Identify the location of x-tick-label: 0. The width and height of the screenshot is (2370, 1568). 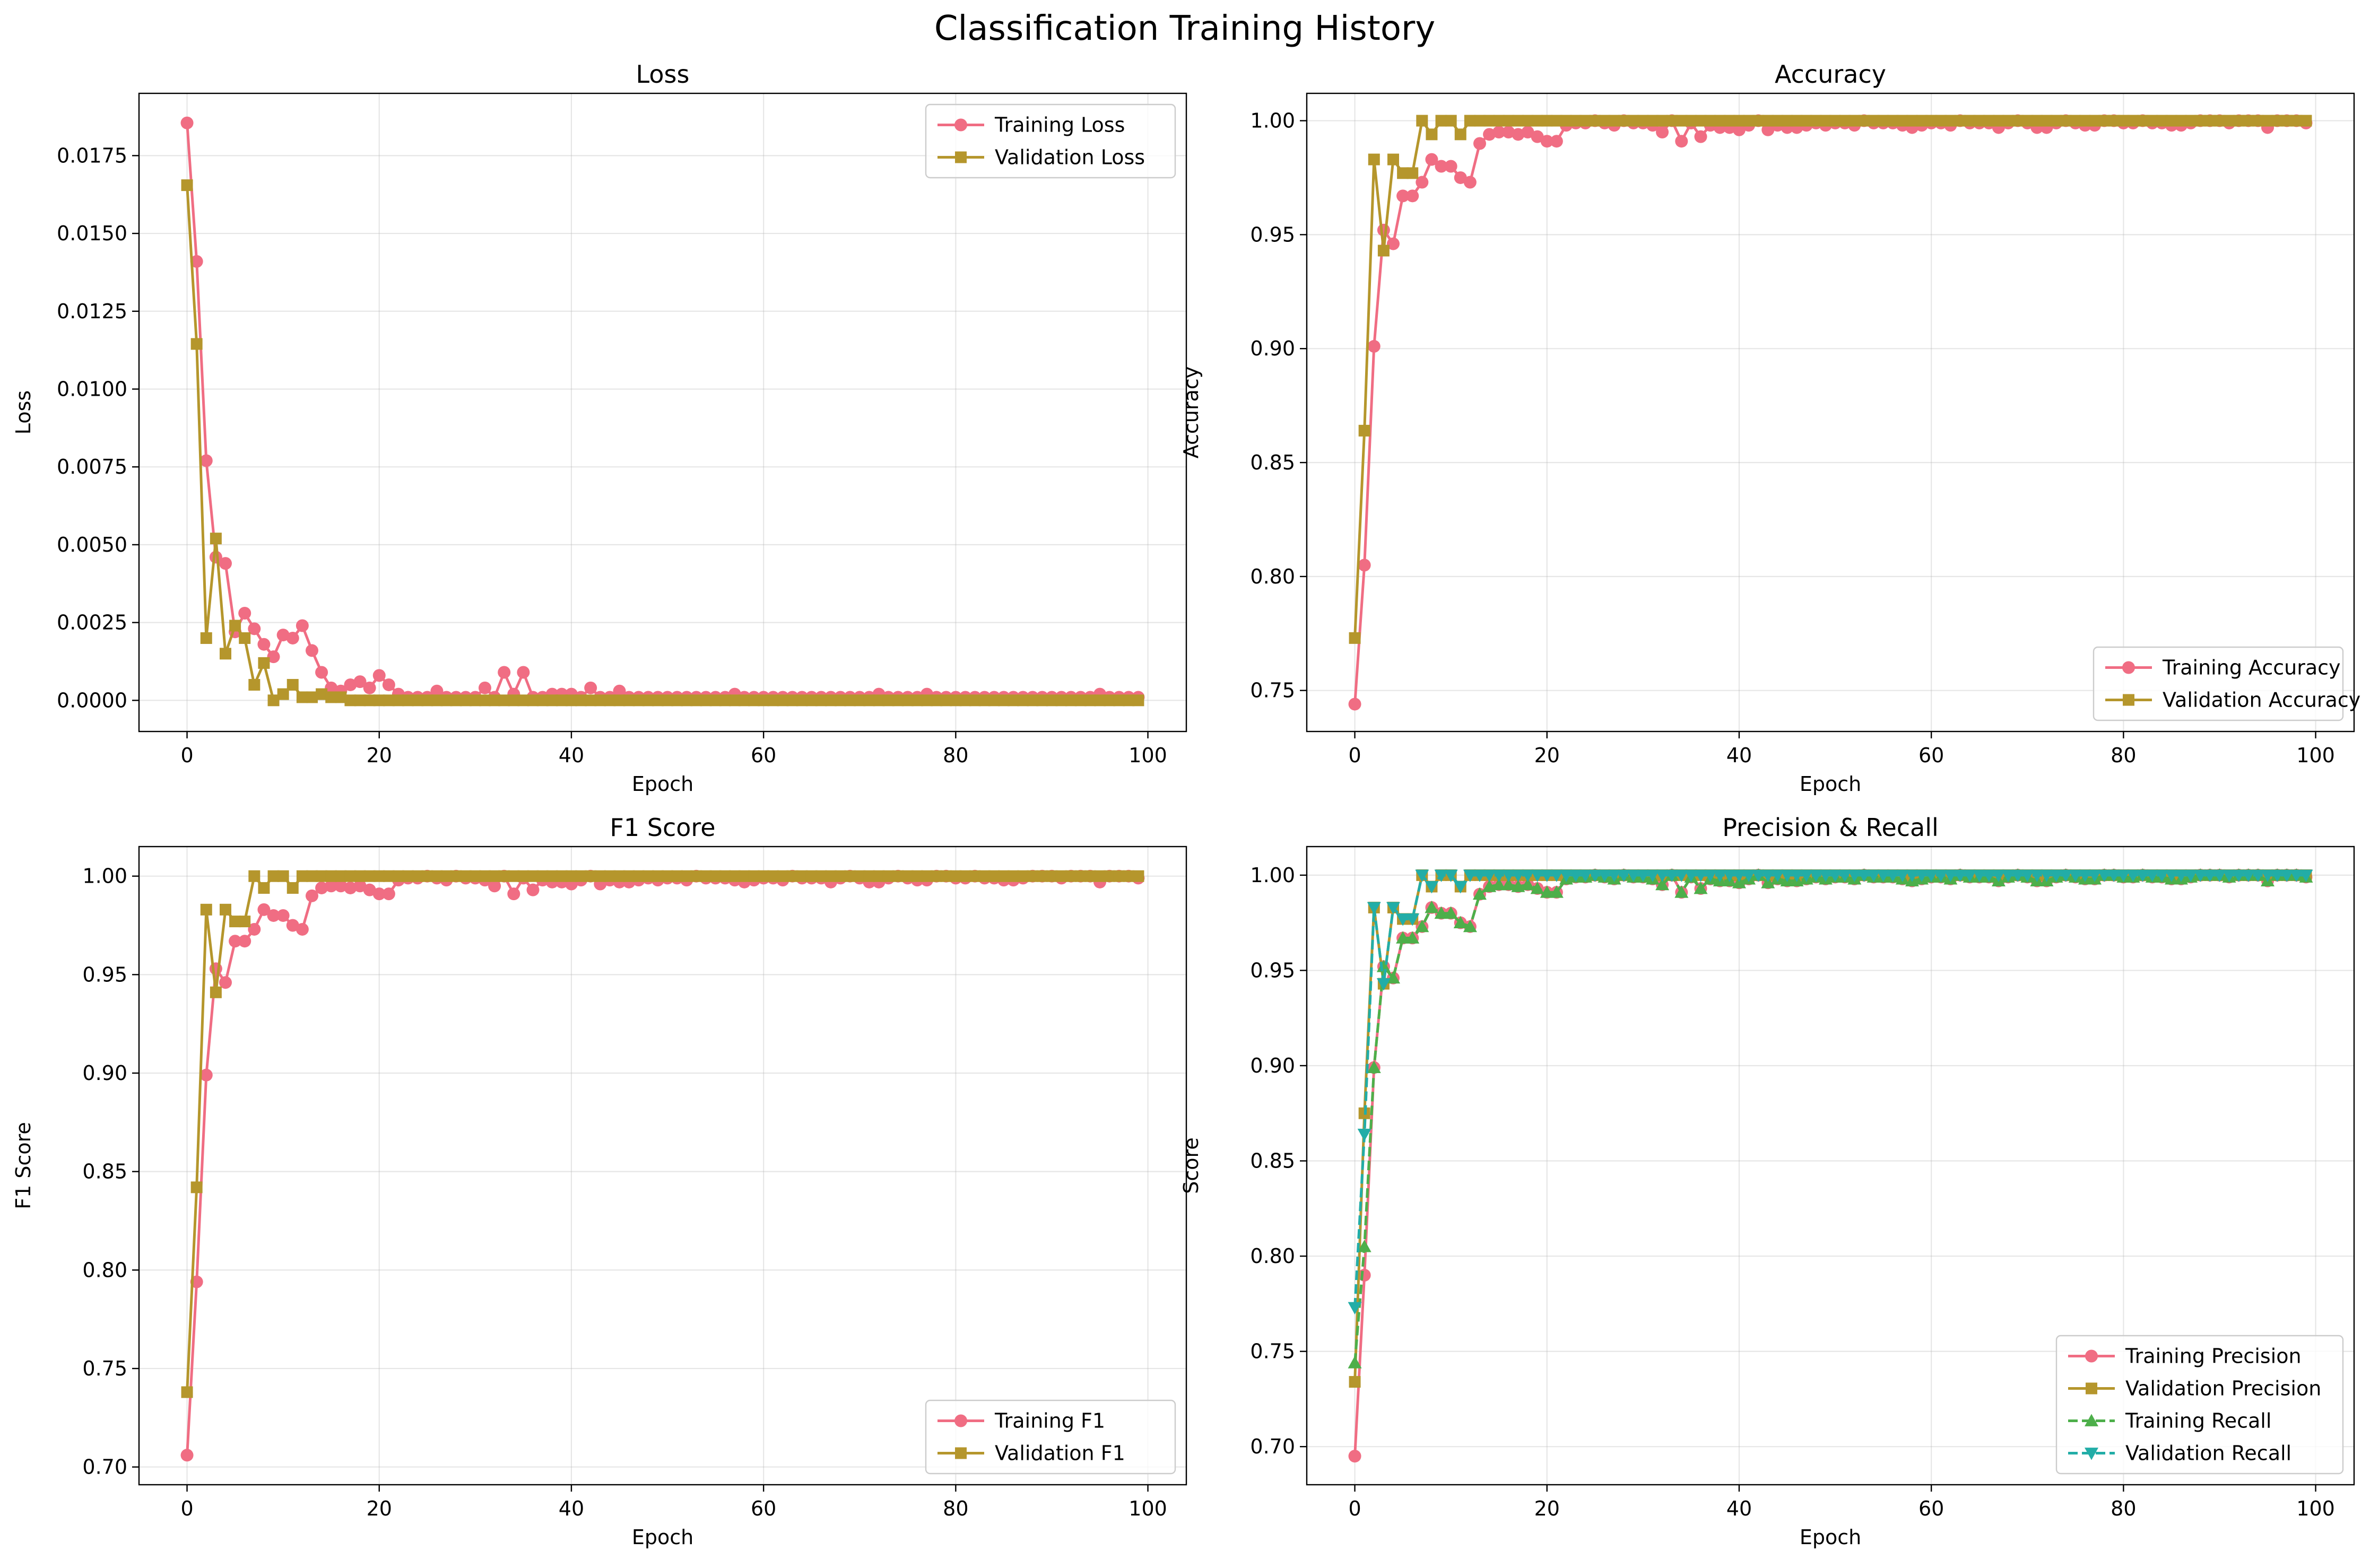
(1355, 1508).